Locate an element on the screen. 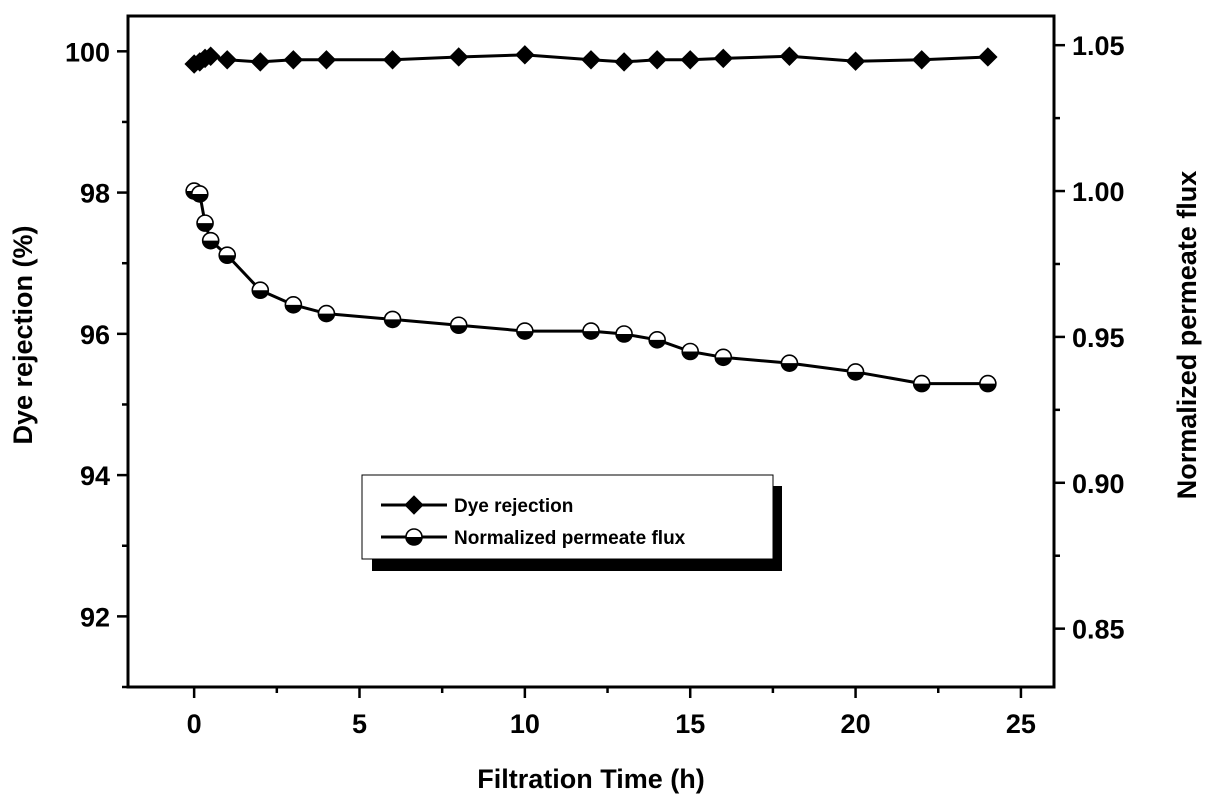 Image resolution: width=1211 pixels, height=807 pixels. x-tick-label: 15 is located at coordinates (690, 724).